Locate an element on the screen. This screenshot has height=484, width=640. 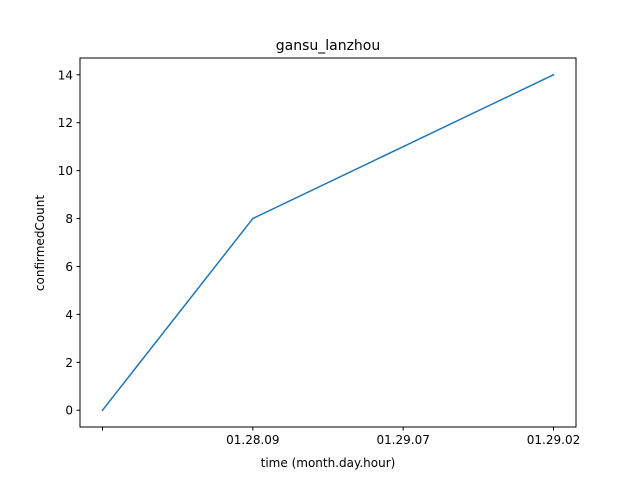
y-tick-label: 6 is located at coordinates (69, 267).